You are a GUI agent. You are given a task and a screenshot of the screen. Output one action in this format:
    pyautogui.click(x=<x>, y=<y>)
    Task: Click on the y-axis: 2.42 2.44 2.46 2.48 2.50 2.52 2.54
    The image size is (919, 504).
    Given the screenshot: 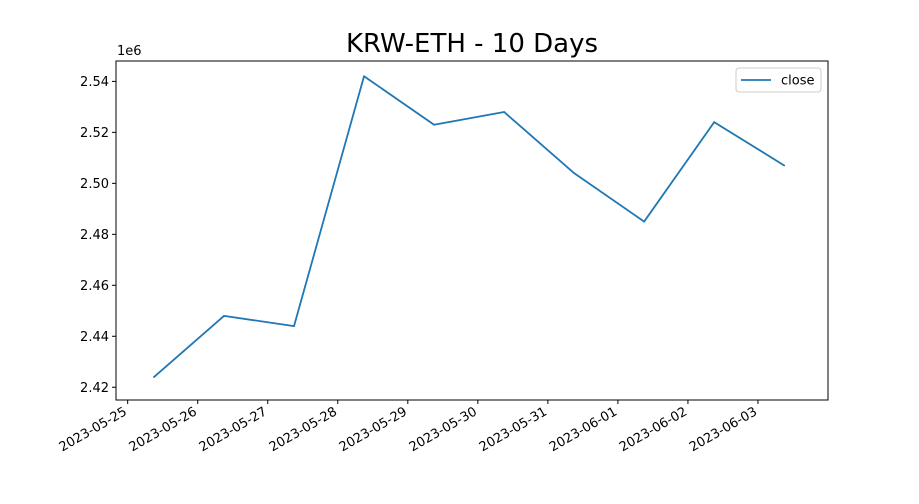 What is the action you would take?
    pyautogui.click(x=98, y=235)
    